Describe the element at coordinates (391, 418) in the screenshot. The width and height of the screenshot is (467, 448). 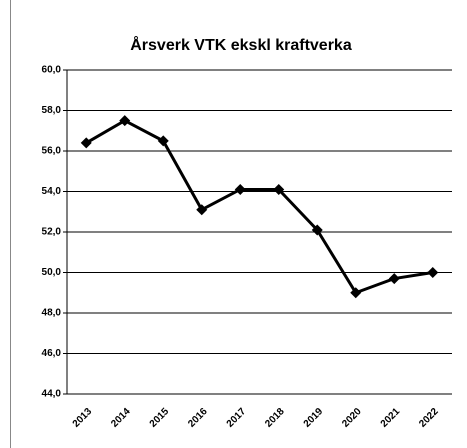
I see `x-tick-label: 2021` at that location.